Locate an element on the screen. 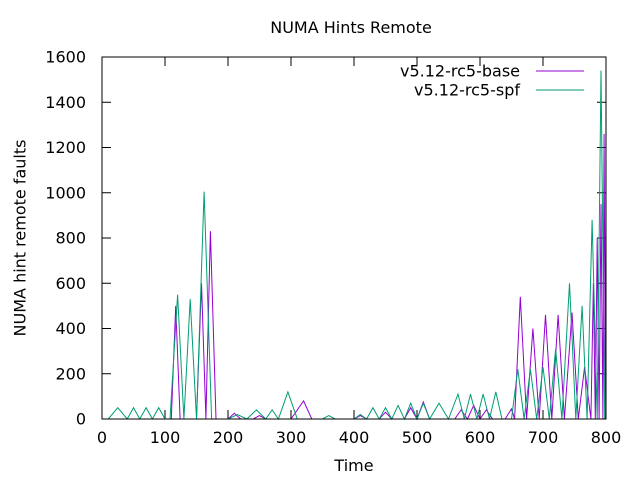 This screenshot has height=480, width=640. y-tick-label: 800 is located at coordinates (70, 238).